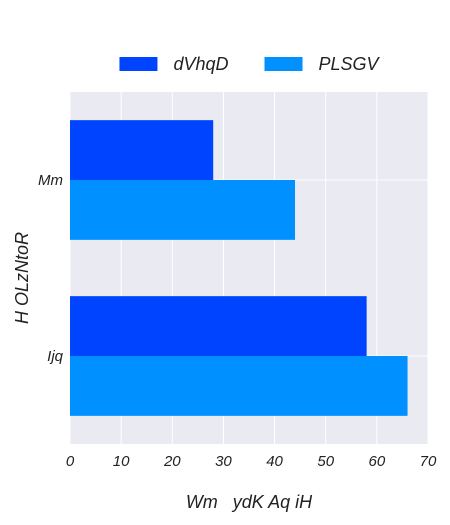 The height and width of the screenshot is (525, 450). Describe the element at coordinates (55, 356) in the screenshot. I see `y-tick-label: Ijq` at that location.